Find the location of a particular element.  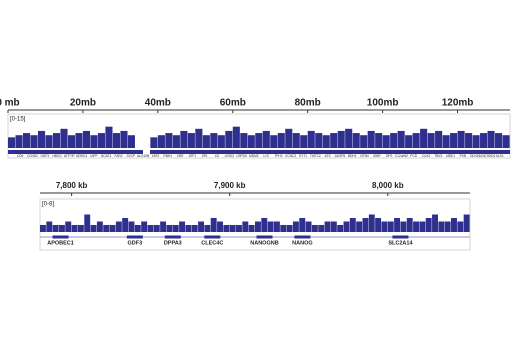

track-frame is located at coordinates (259, 136).